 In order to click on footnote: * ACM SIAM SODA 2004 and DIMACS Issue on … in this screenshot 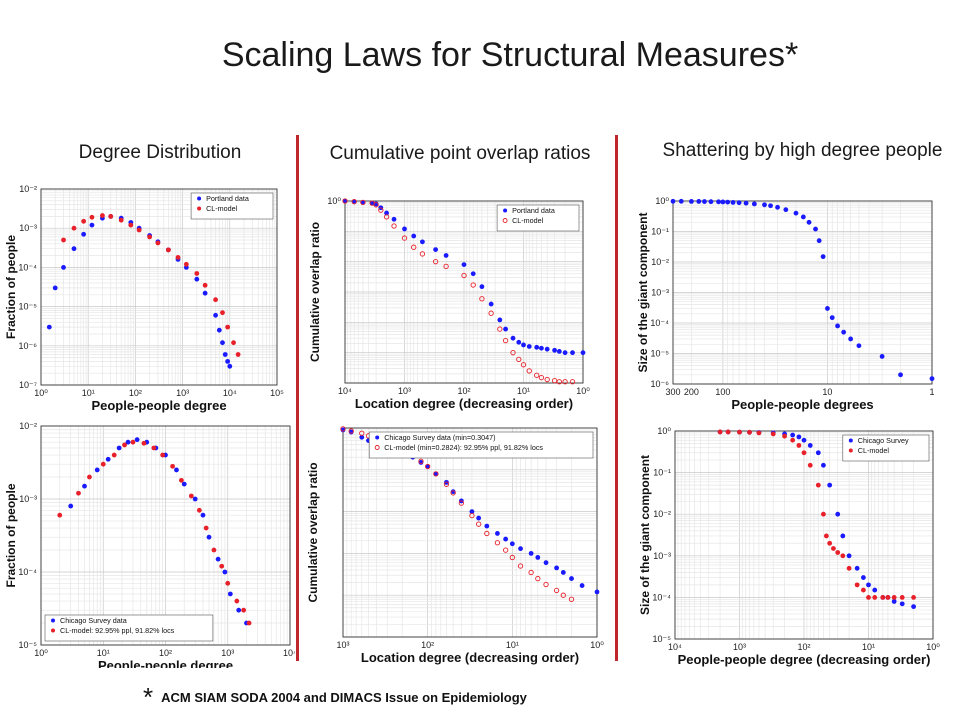, I will do `click(335, 697)`.